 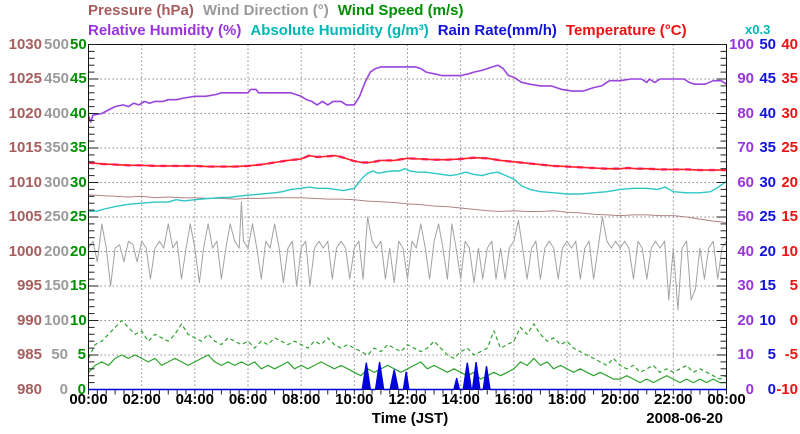 I want to click on rain-rate-tick-label: 20, so click(x=767, y=251).